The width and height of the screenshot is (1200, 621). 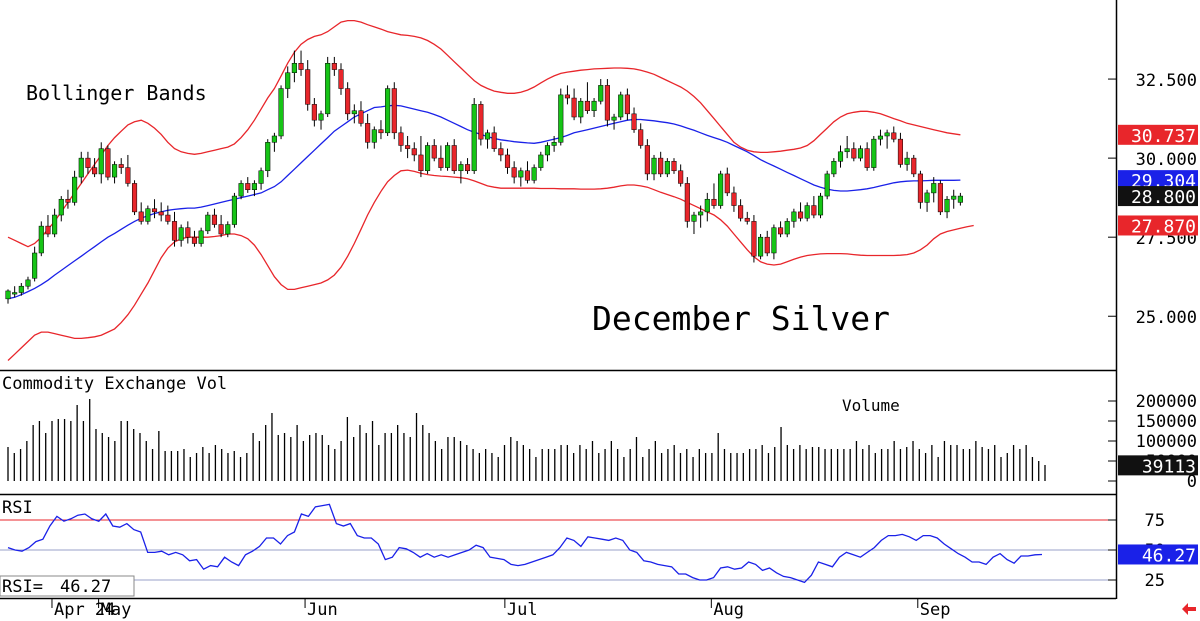 What do you see at coordinates (116, 93) in the screenshot?
I see `bollinger-bands-label: Bollinger Bands` at bounding box center [116, 93].